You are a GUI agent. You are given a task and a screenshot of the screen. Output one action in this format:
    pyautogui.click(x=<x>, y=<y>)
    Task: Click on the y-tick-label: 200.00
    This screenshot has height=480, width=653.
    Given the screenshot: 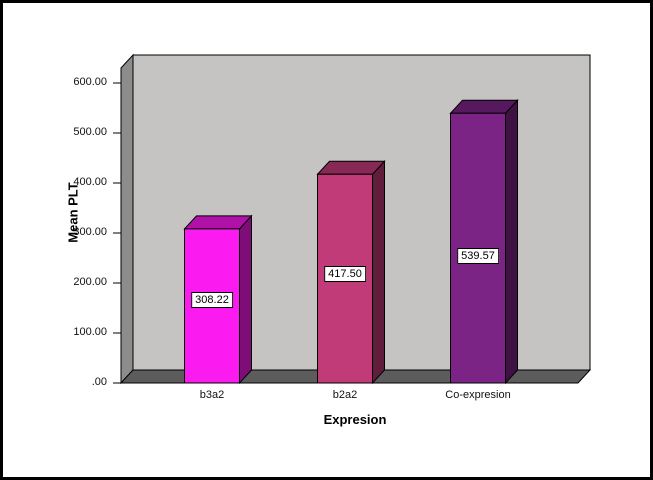 What is the action you would take?
    pyautogui.click(x=90, y=282)
    